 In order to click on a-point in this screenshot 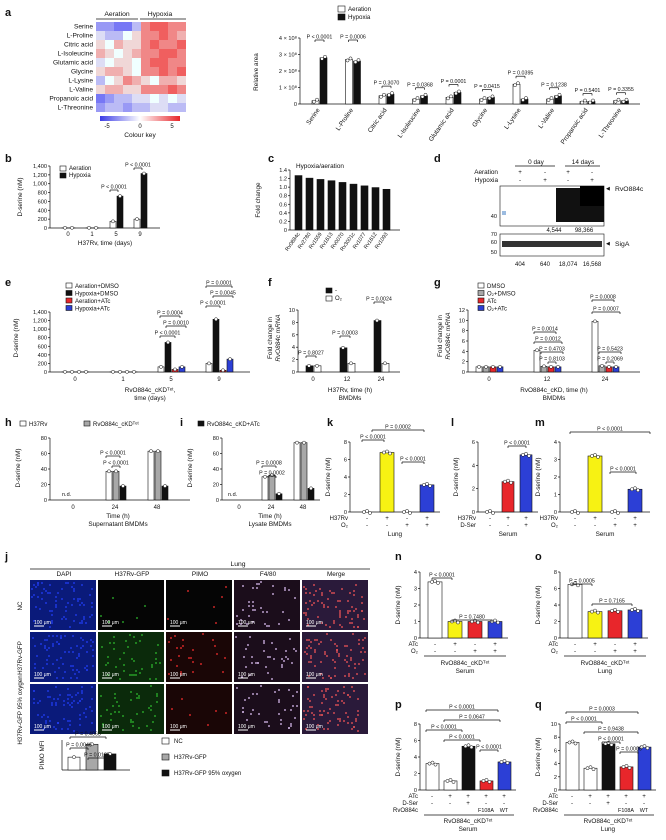, I will do `click(593, 100)`.